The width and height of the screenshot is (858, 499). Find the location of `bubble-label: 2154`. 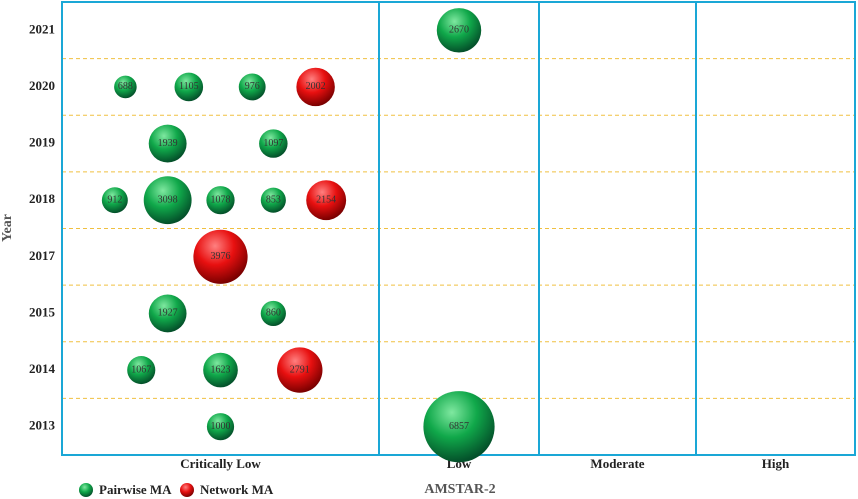

bubble-label: 2154 is located at coordinates (326, 199).